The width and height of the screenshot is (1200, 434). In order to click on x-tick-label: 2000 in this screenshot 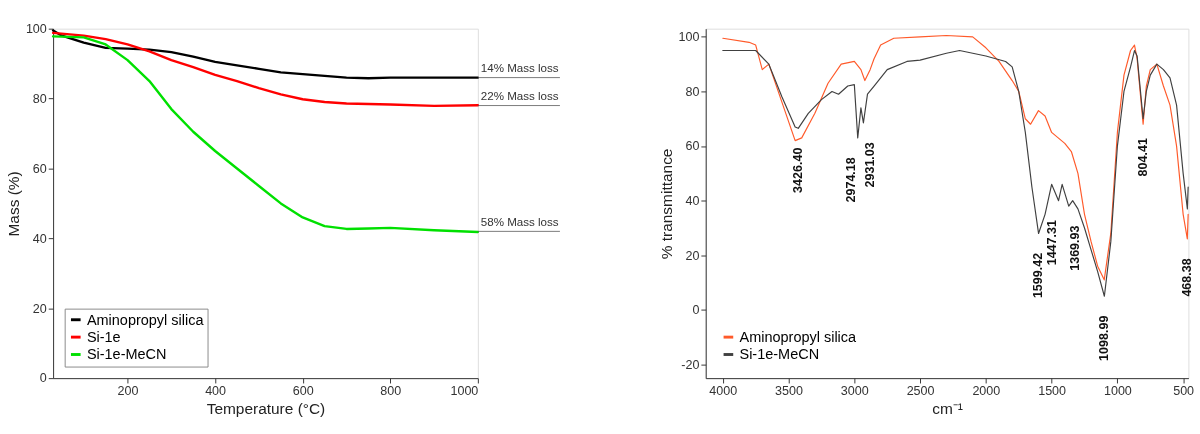, I will do `click(986, 391)`.